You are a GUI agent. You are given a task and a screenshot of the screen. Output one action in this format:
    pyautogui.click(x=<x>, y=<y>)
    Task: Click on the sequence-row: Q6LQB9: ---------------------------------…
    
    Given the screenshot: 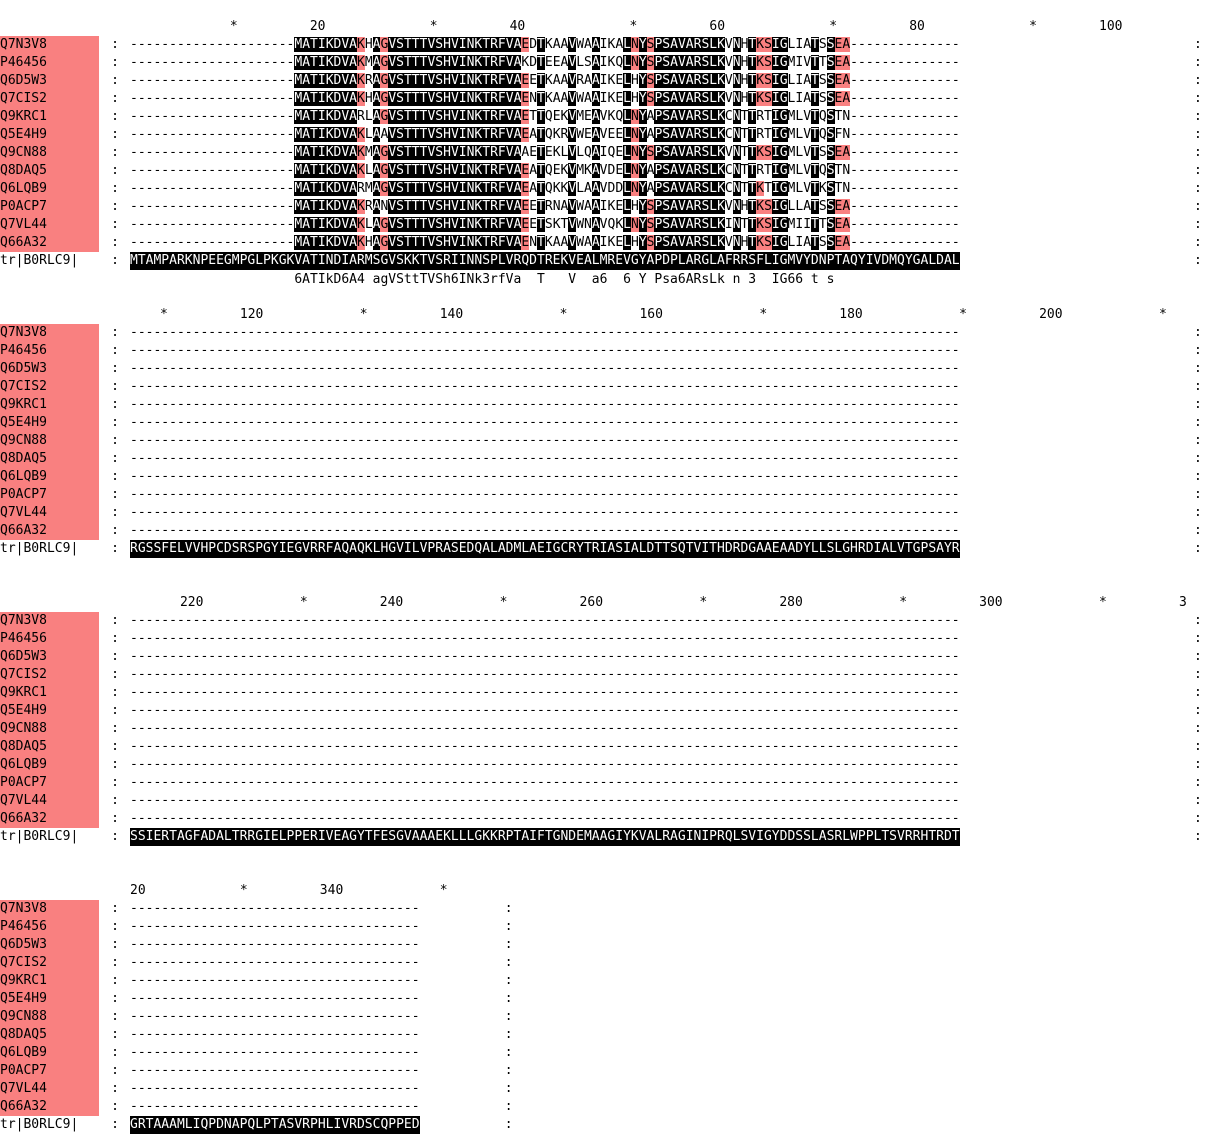 What is the action you would take?
    pyautogui.click(x=609, y=1053)
    